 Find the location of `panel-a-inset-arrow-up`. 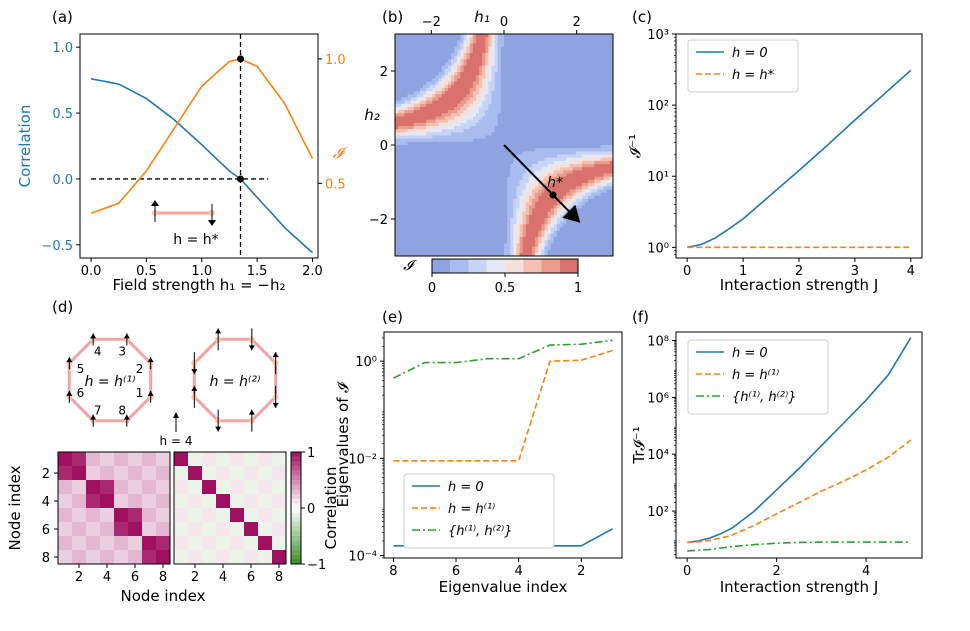

panel-a-inset-arrow-up is located at coordinates (155, 203).